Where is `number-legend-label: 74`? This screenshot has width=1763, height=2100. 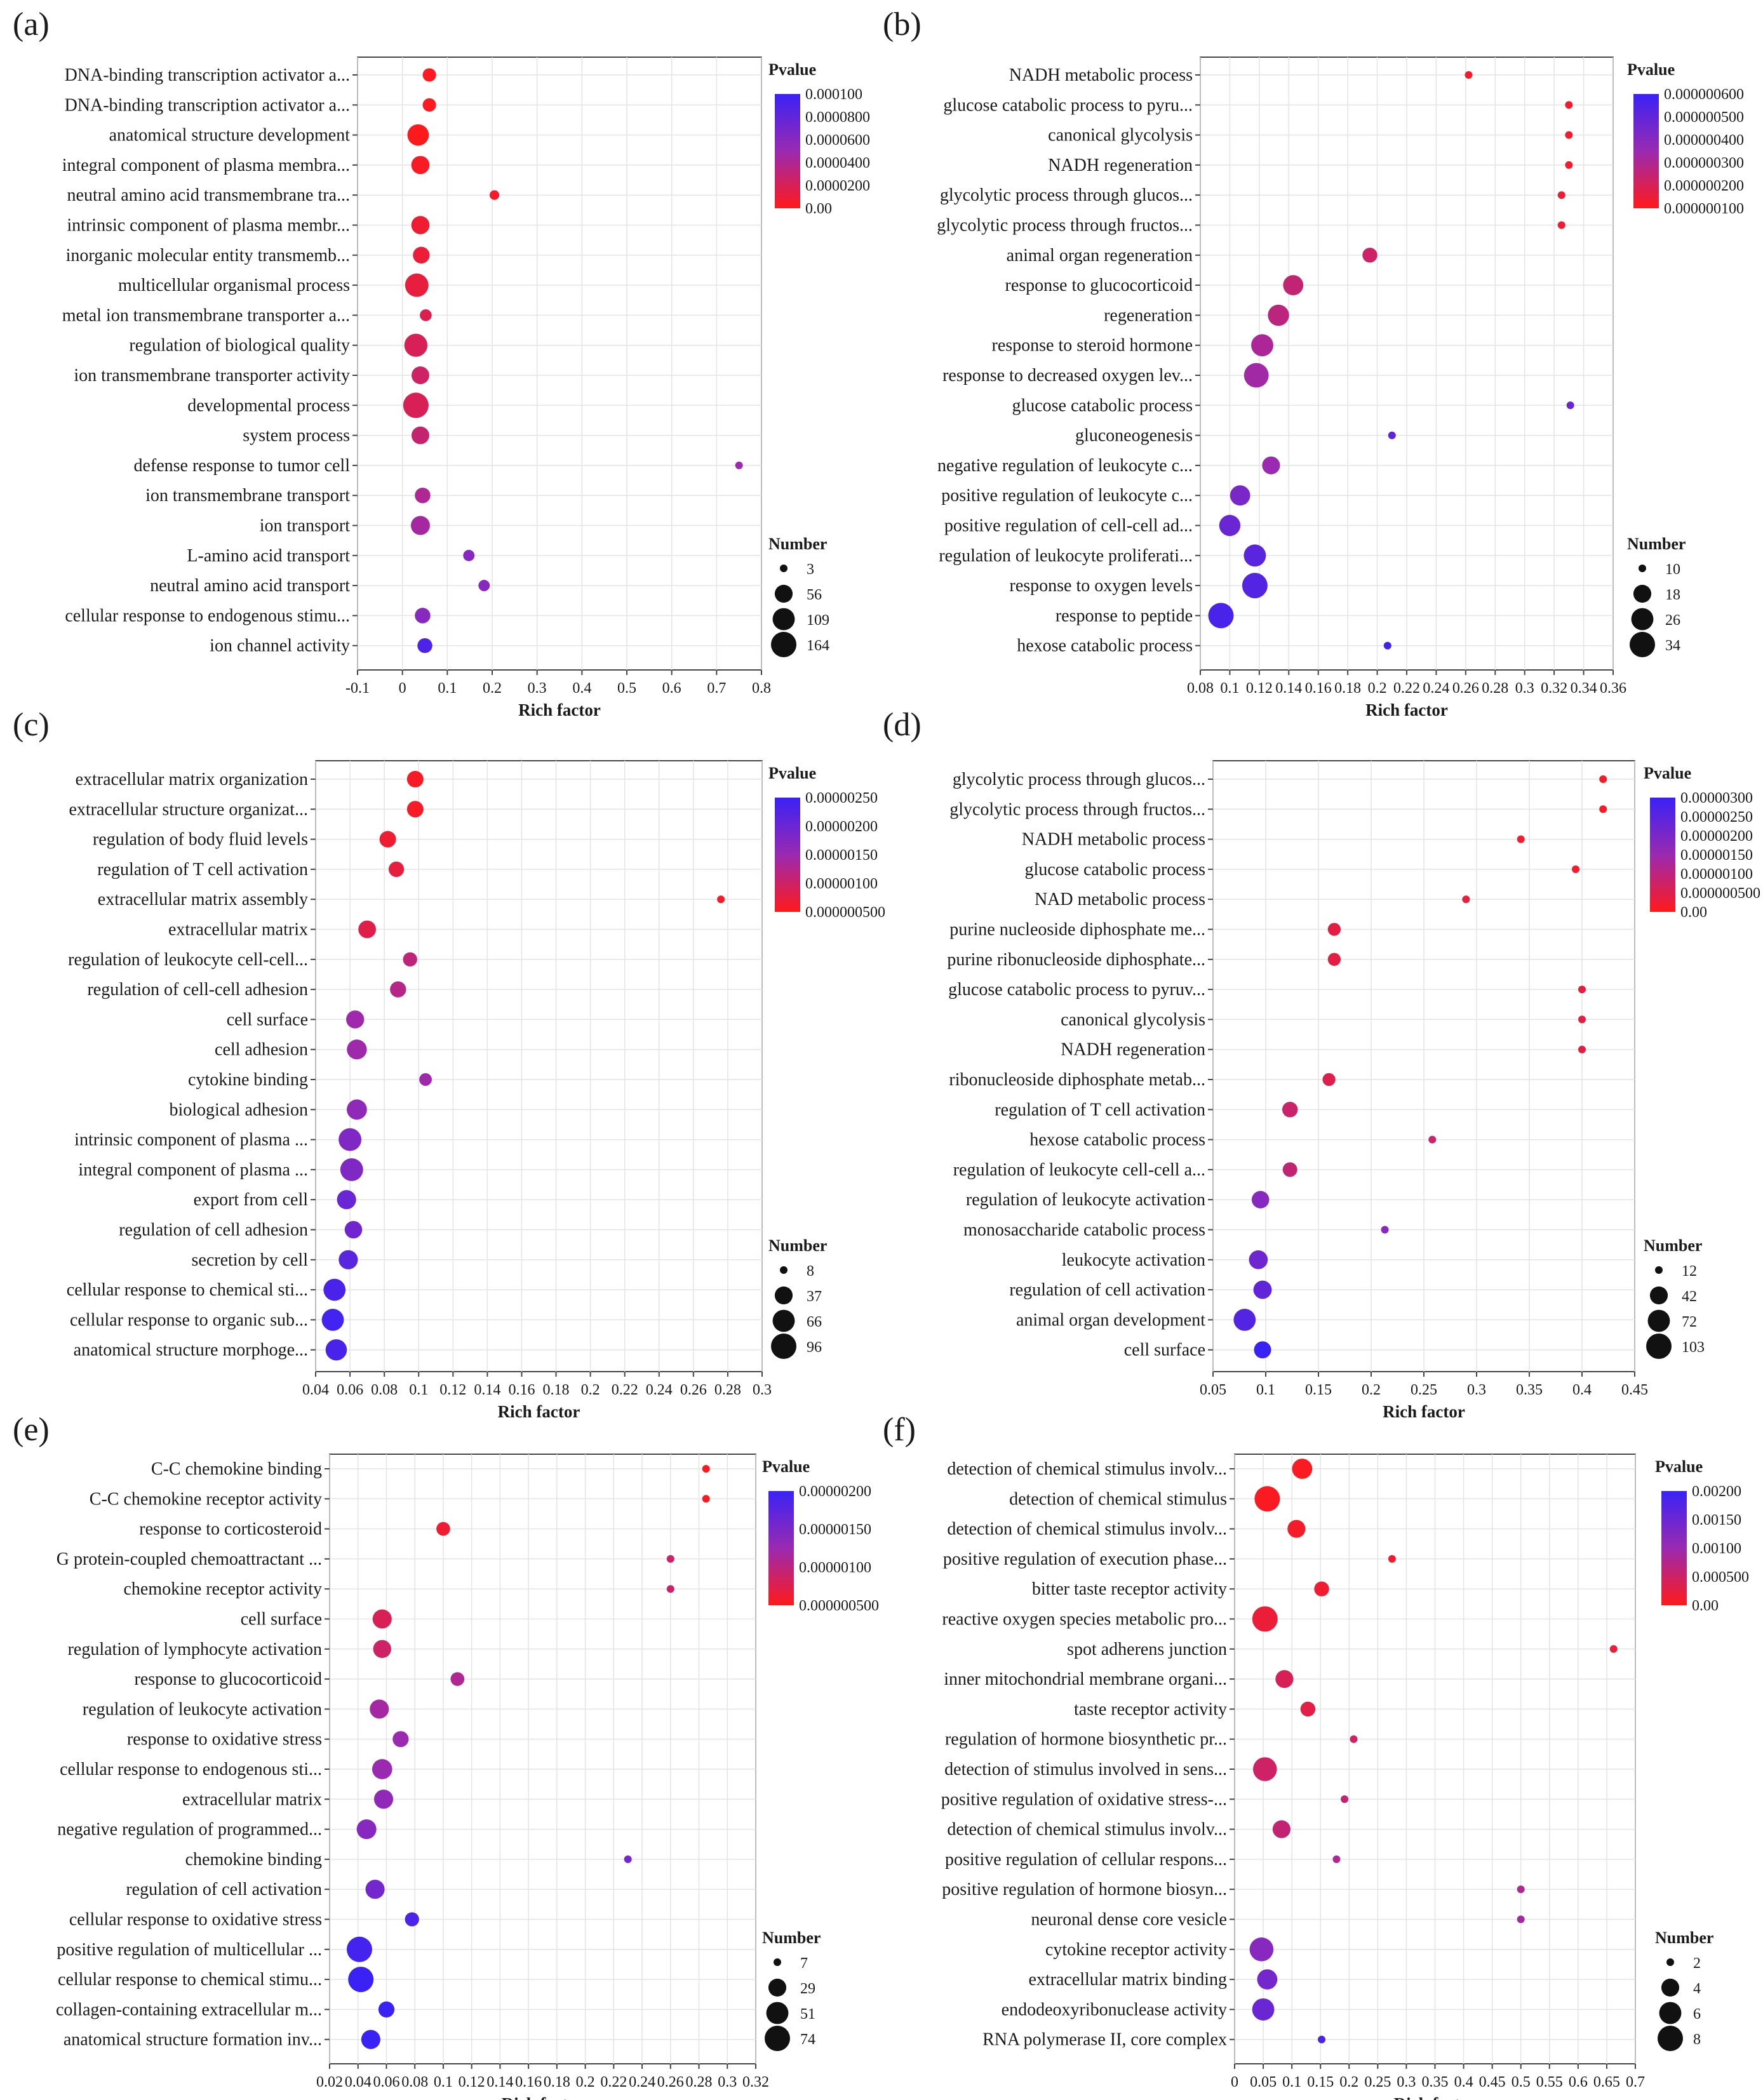
number-legend-label: 74 is located at coordinates (807, 2039).